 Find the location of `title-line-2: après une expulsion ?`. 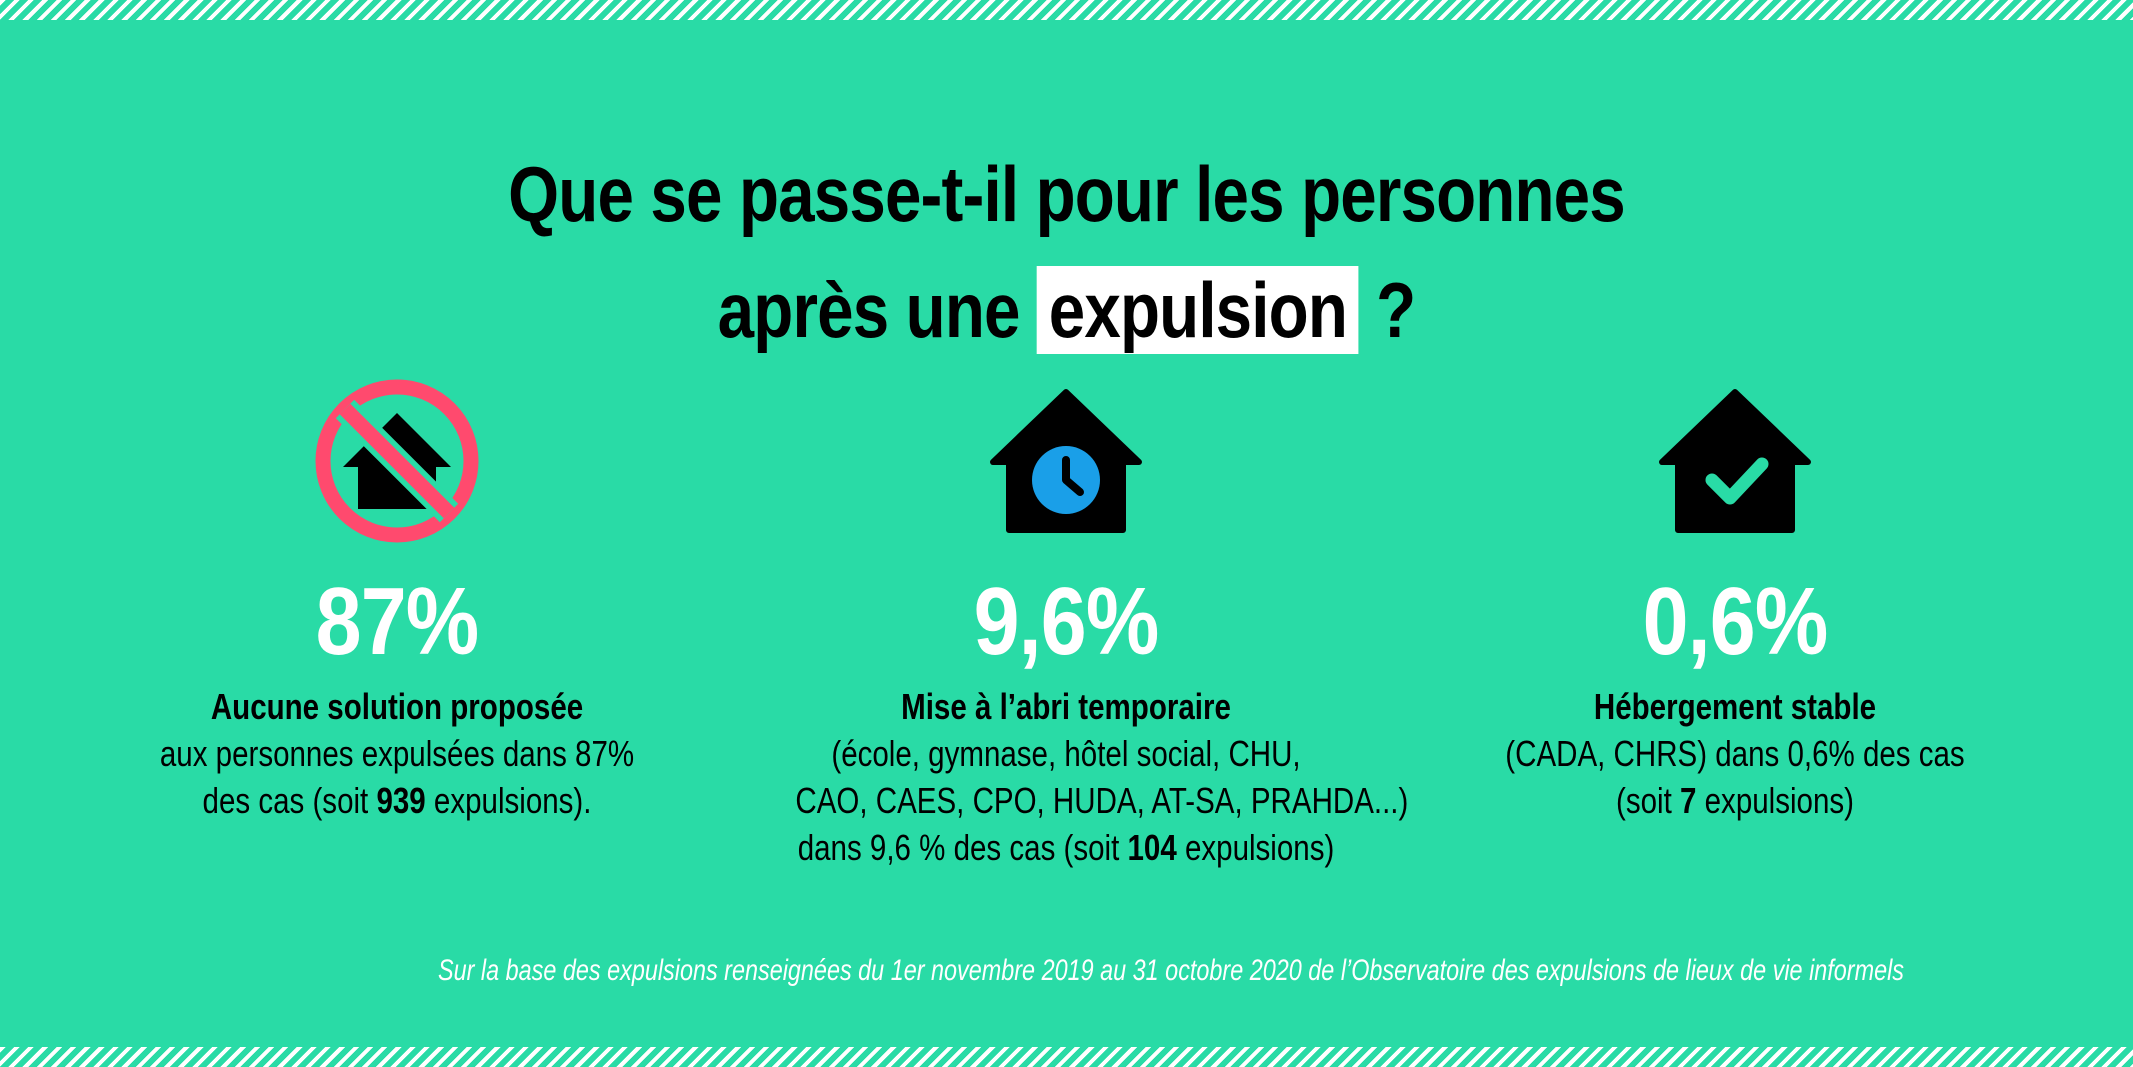

title-line-2: après une expulsion ? is located at coordinates (1067, 310).